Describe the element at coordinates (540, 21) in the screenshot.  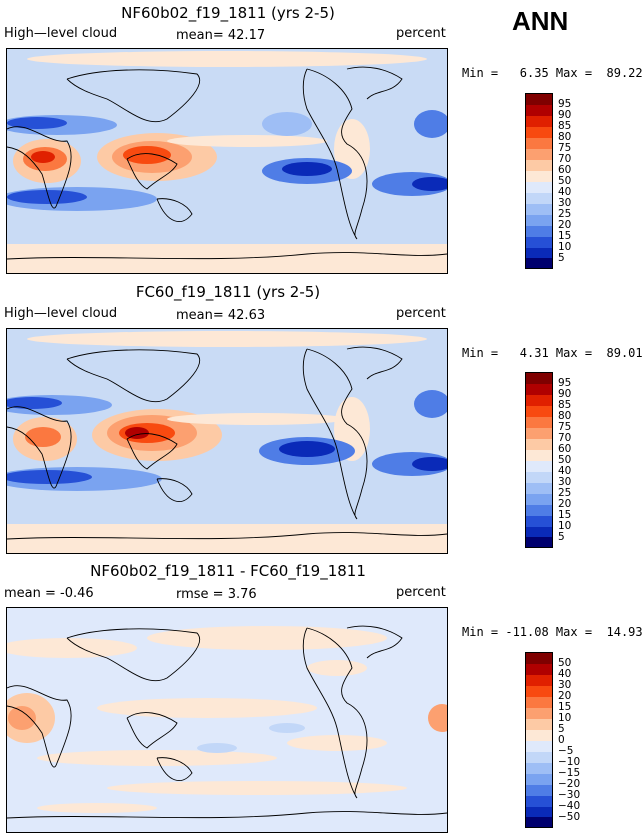
I see `season-label: ANN` at that location.